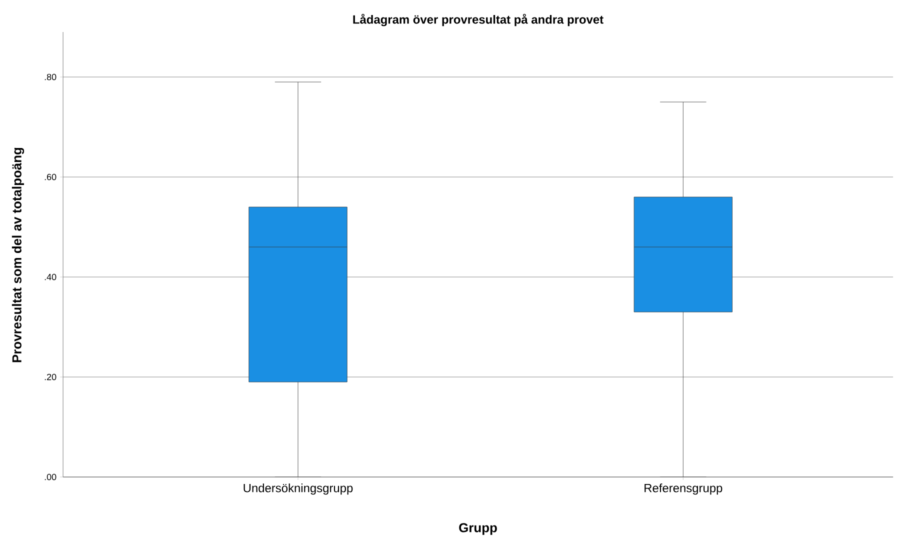  Describe the element at coordinates (50, 77) in the screenshot. I see `y-tick-label: .80` at that location.